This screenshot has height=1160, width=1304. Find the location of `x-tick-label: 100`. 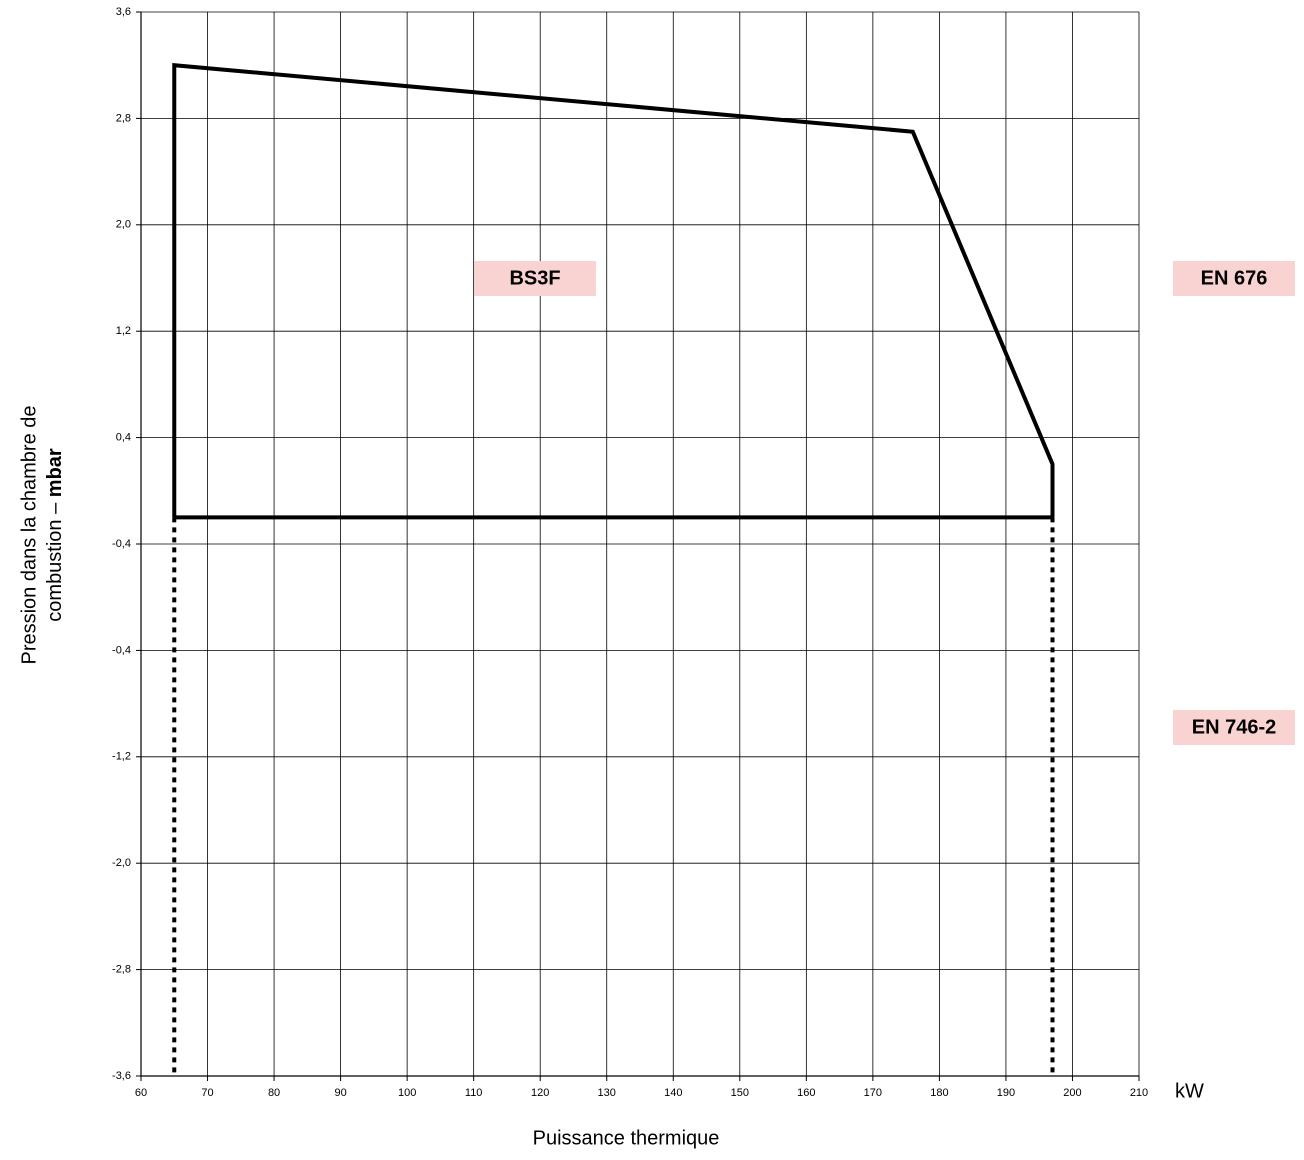

x-tick-label: 100 is located at coordinates (407, 1093).